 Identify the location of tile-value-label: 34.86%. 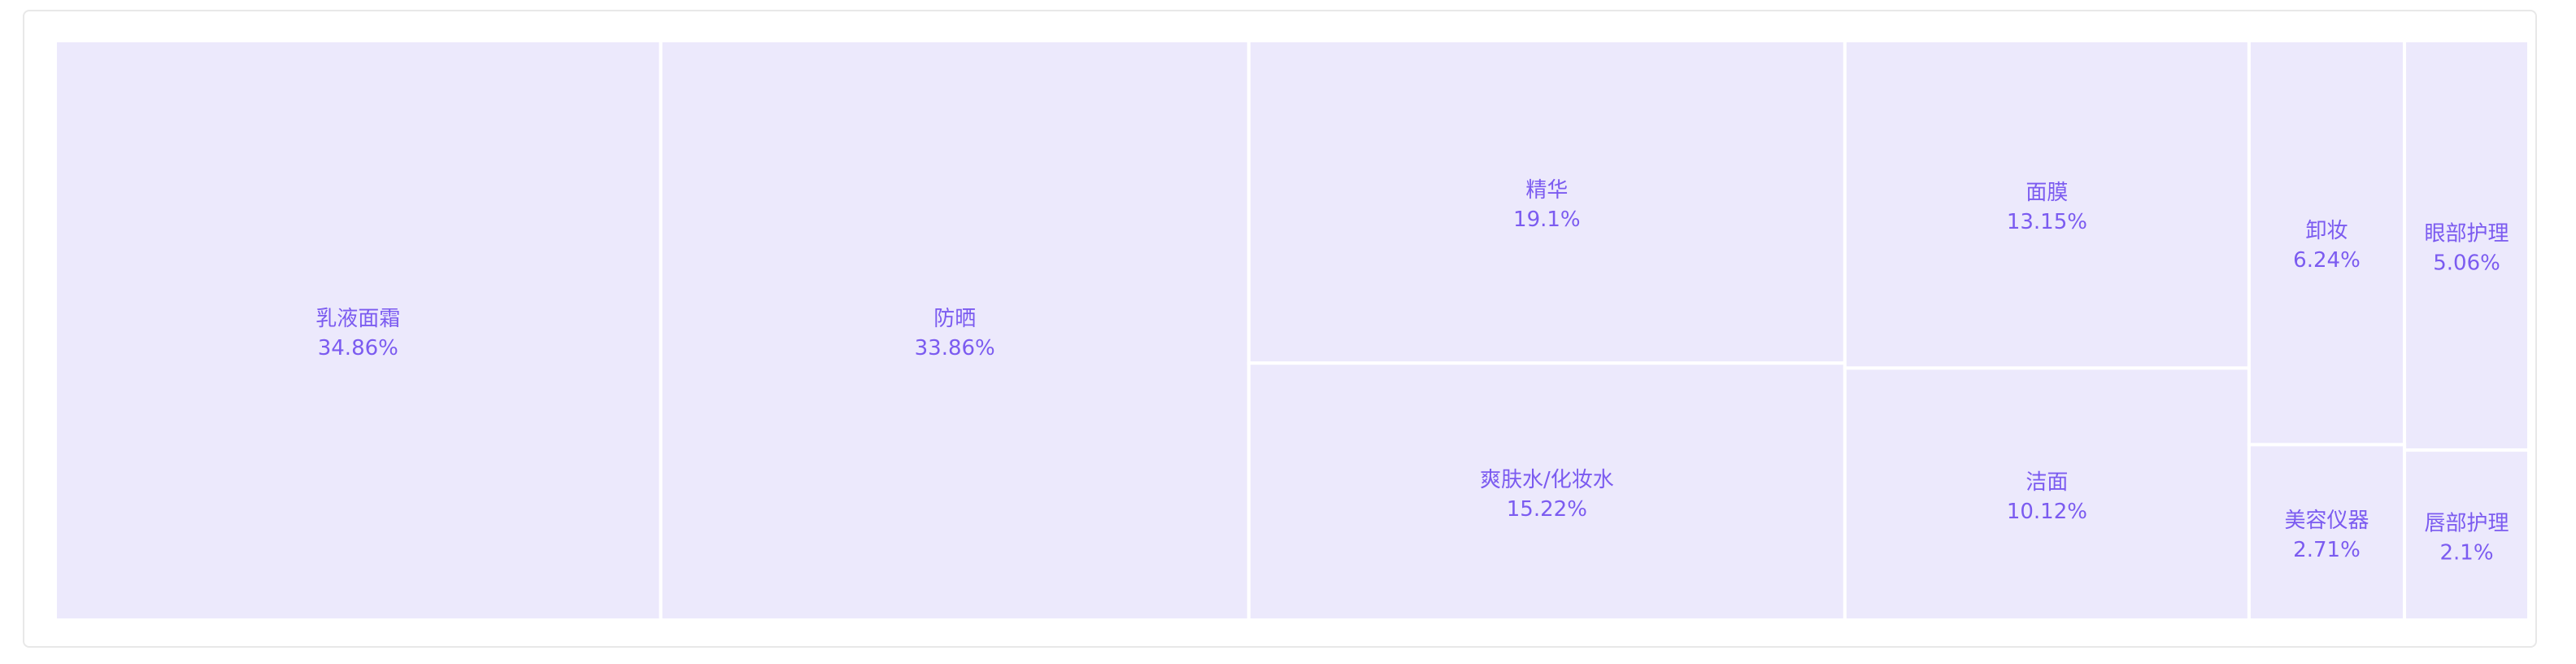
(358, 348).